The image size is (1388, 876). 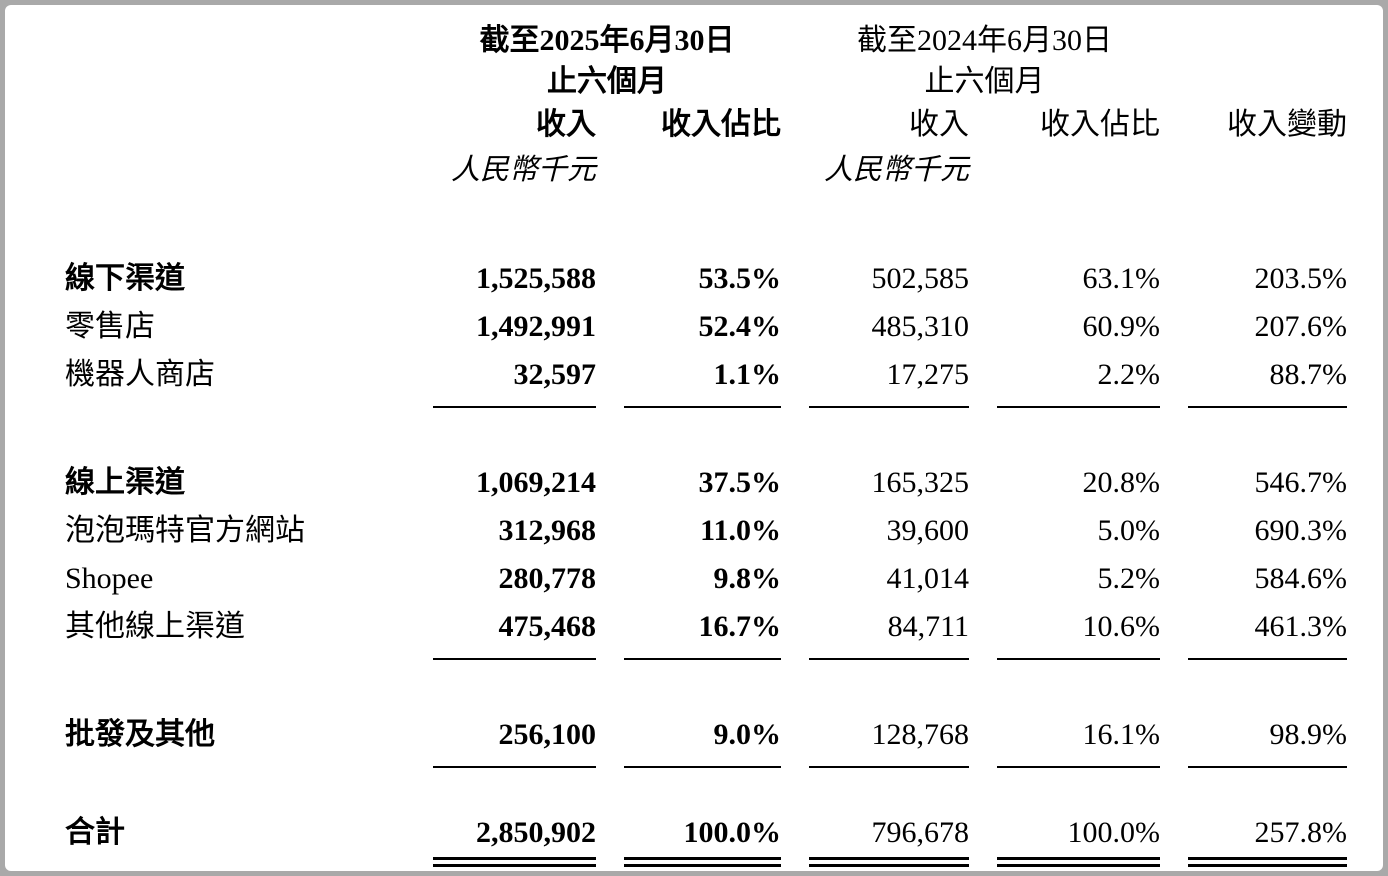 I want to click on row-label: 批發及其他, so click(x=140, y=734).